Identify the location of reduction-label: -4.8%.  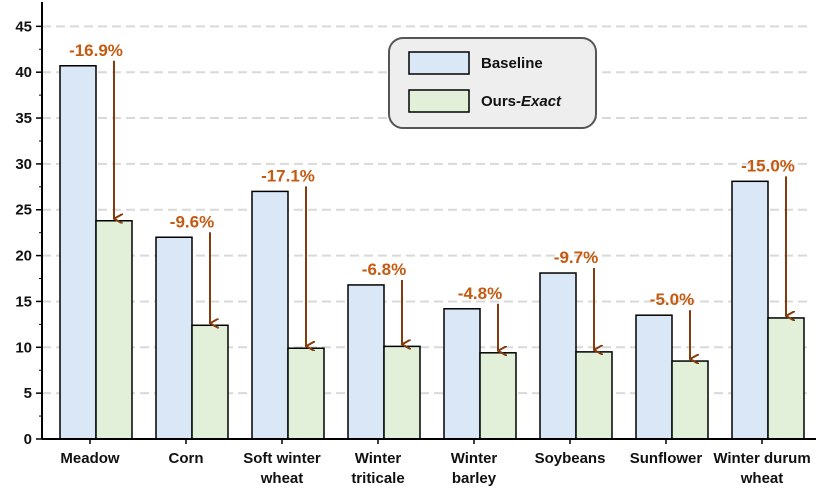
(480, 293).